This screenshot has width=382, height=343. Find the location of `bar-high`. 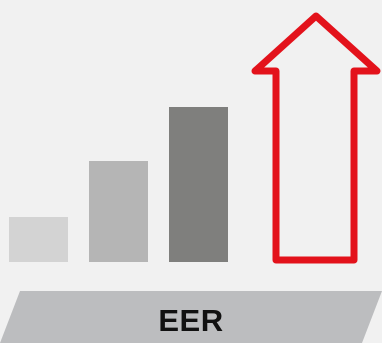

bar-high is located at coordinates (198, 184).